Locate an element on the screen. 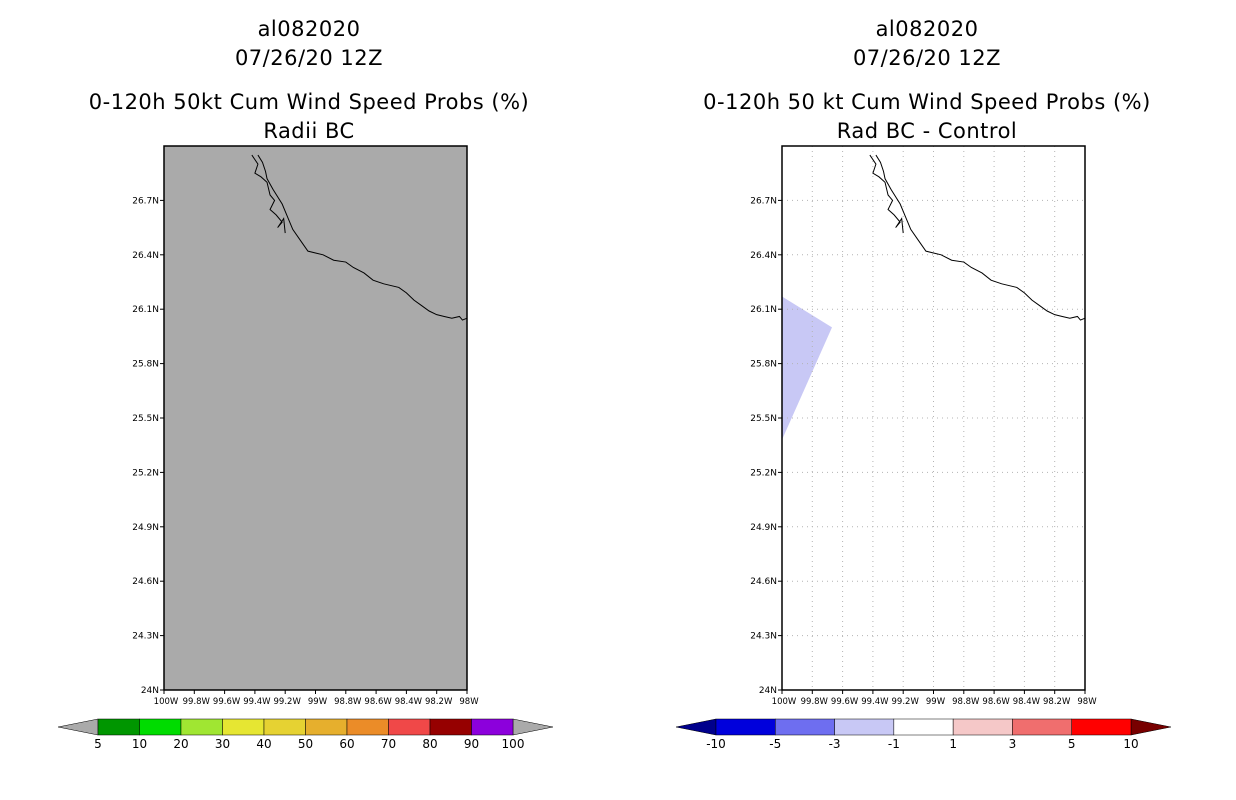 The height and width of the screenshot is (800, 1236). right-y-tick-label: 25.2N is located at coordinates (763, 473).